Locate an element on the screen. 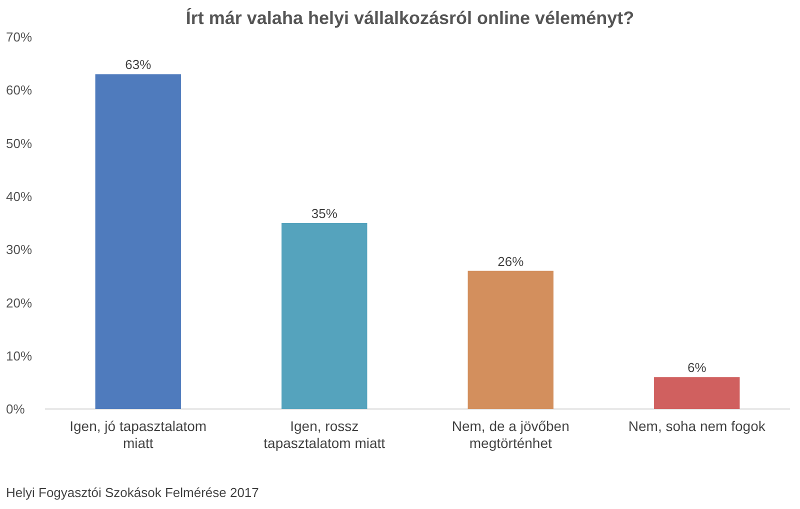 The height and width of the screenshot is (509, 800). text: Helyi Fogyasztói Szokások Felmérése 2017 is located at coordinates (132, 492).